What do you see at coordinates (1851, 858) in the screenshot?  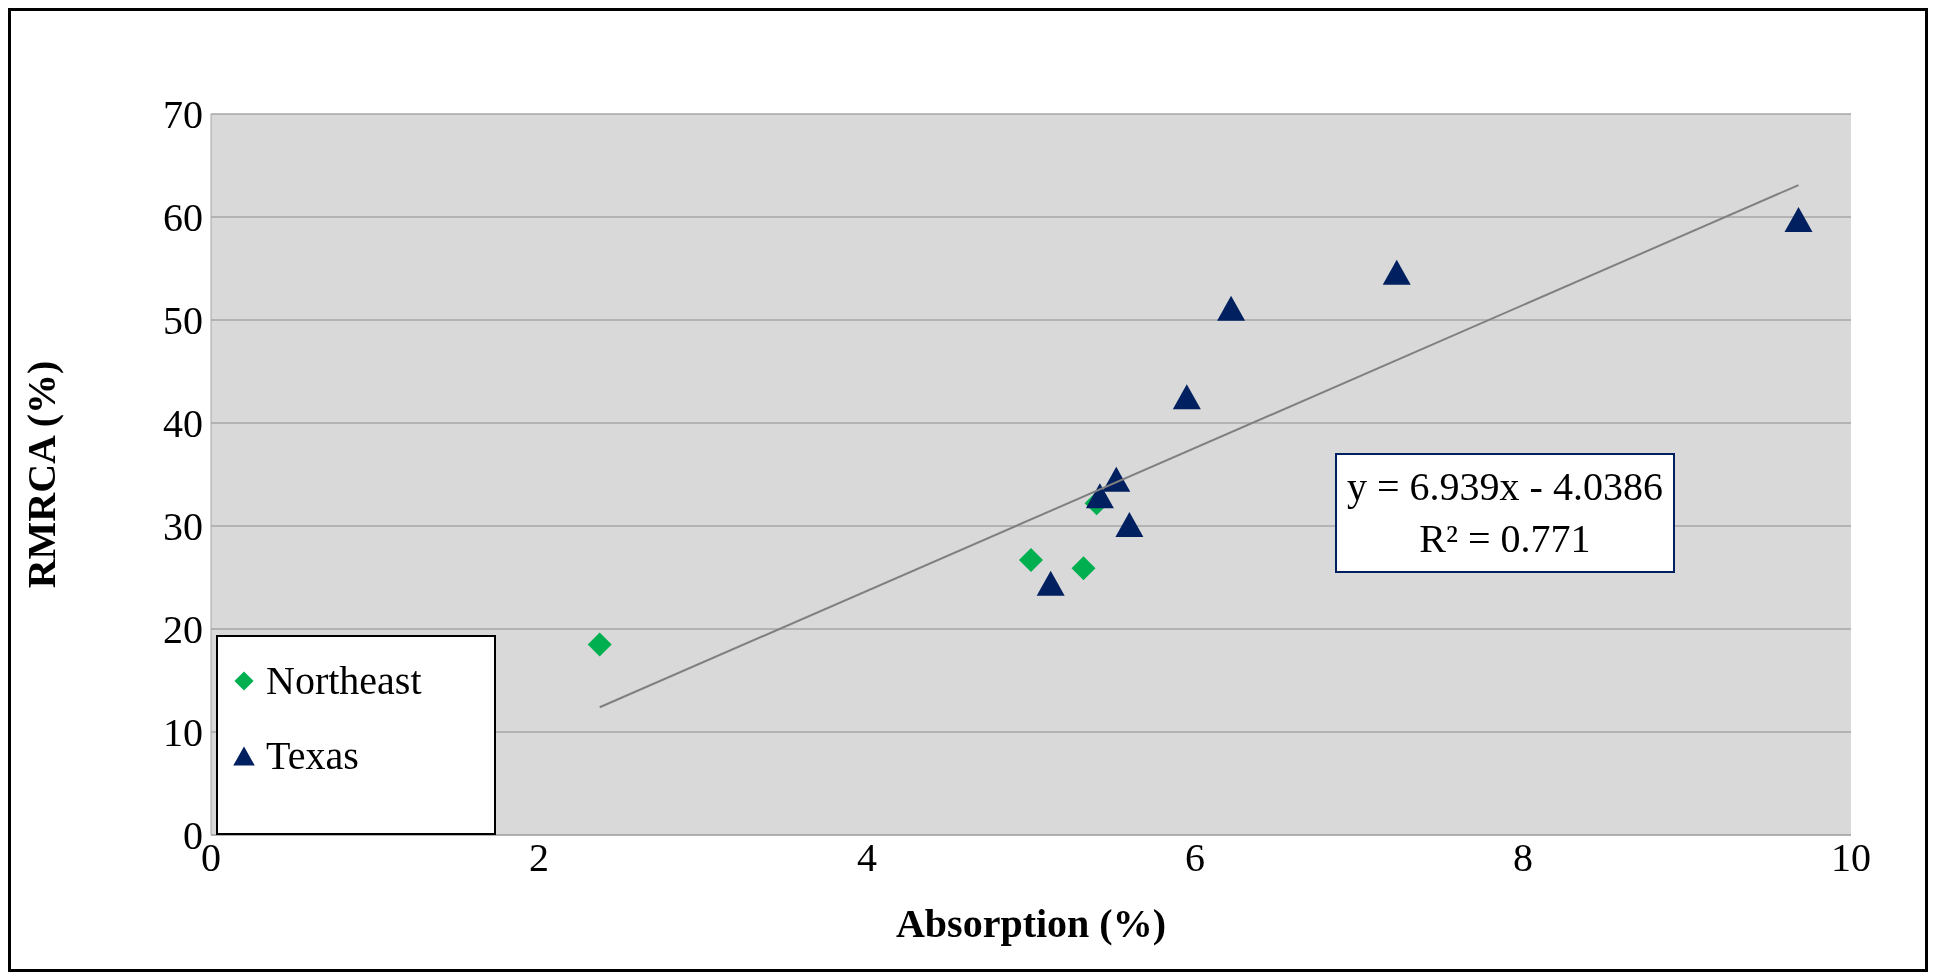 I see `x-tick-label: 10` at bounding box center [1851, 858].